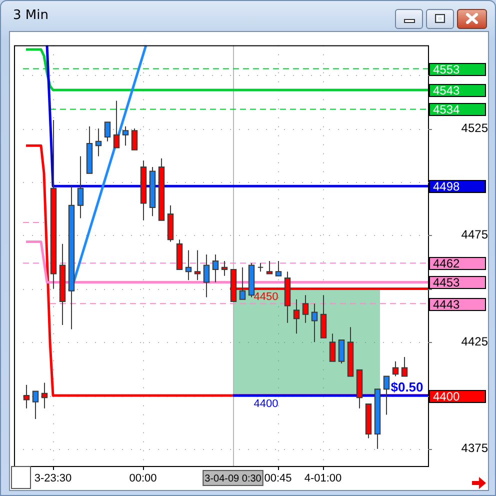 Image resolution: width=496 pixels, height=496 pixels. What do you see at coordinates (446, 90) in the screenshot?
I see `data-label: 4543` at bounding box center [446, 90].